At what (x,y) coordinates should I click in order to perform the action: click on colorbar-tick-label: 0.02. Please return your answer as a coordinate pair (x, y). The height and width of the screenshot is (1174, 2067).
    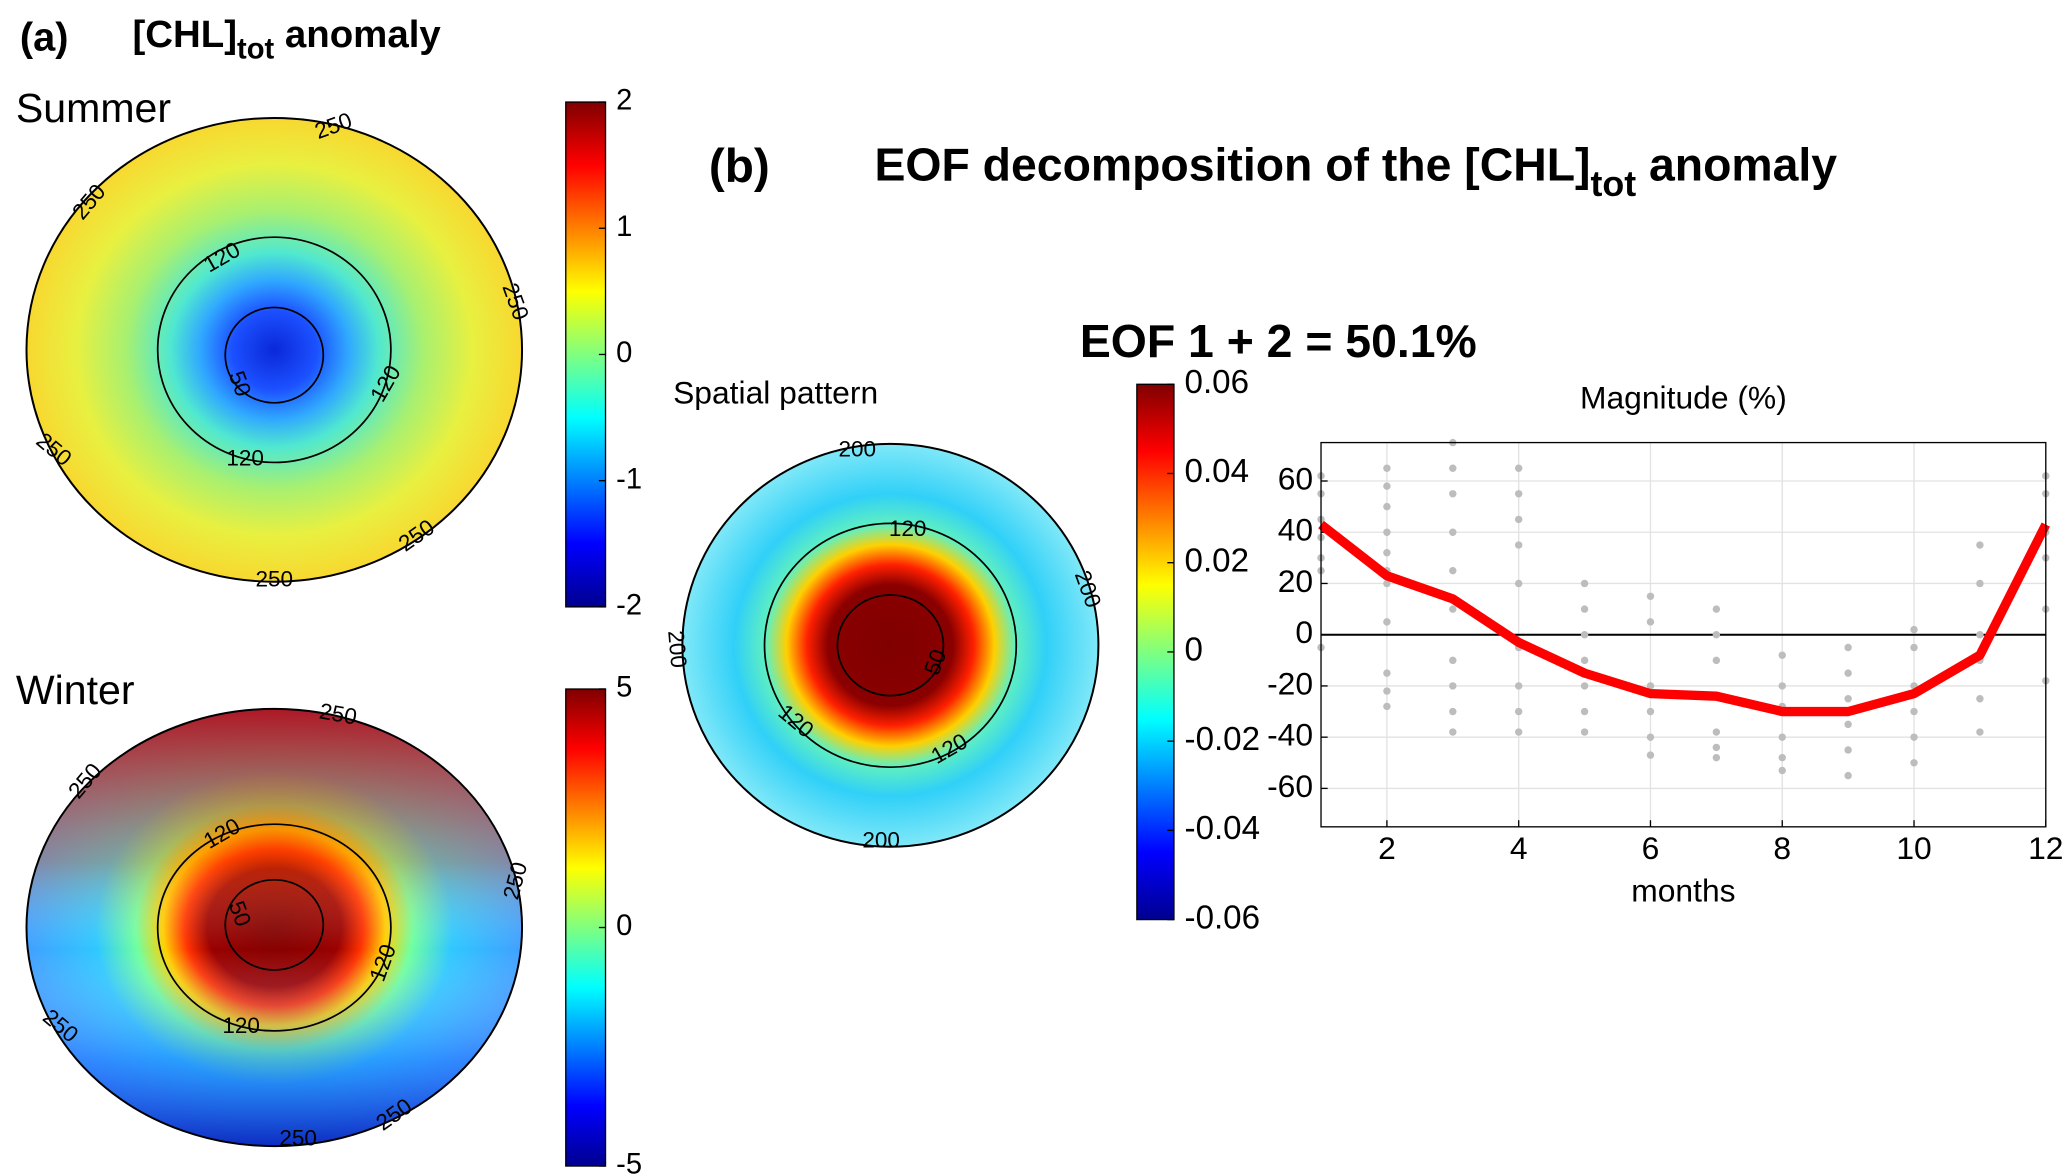
    Looking at the image, I should click on (1217, 560).